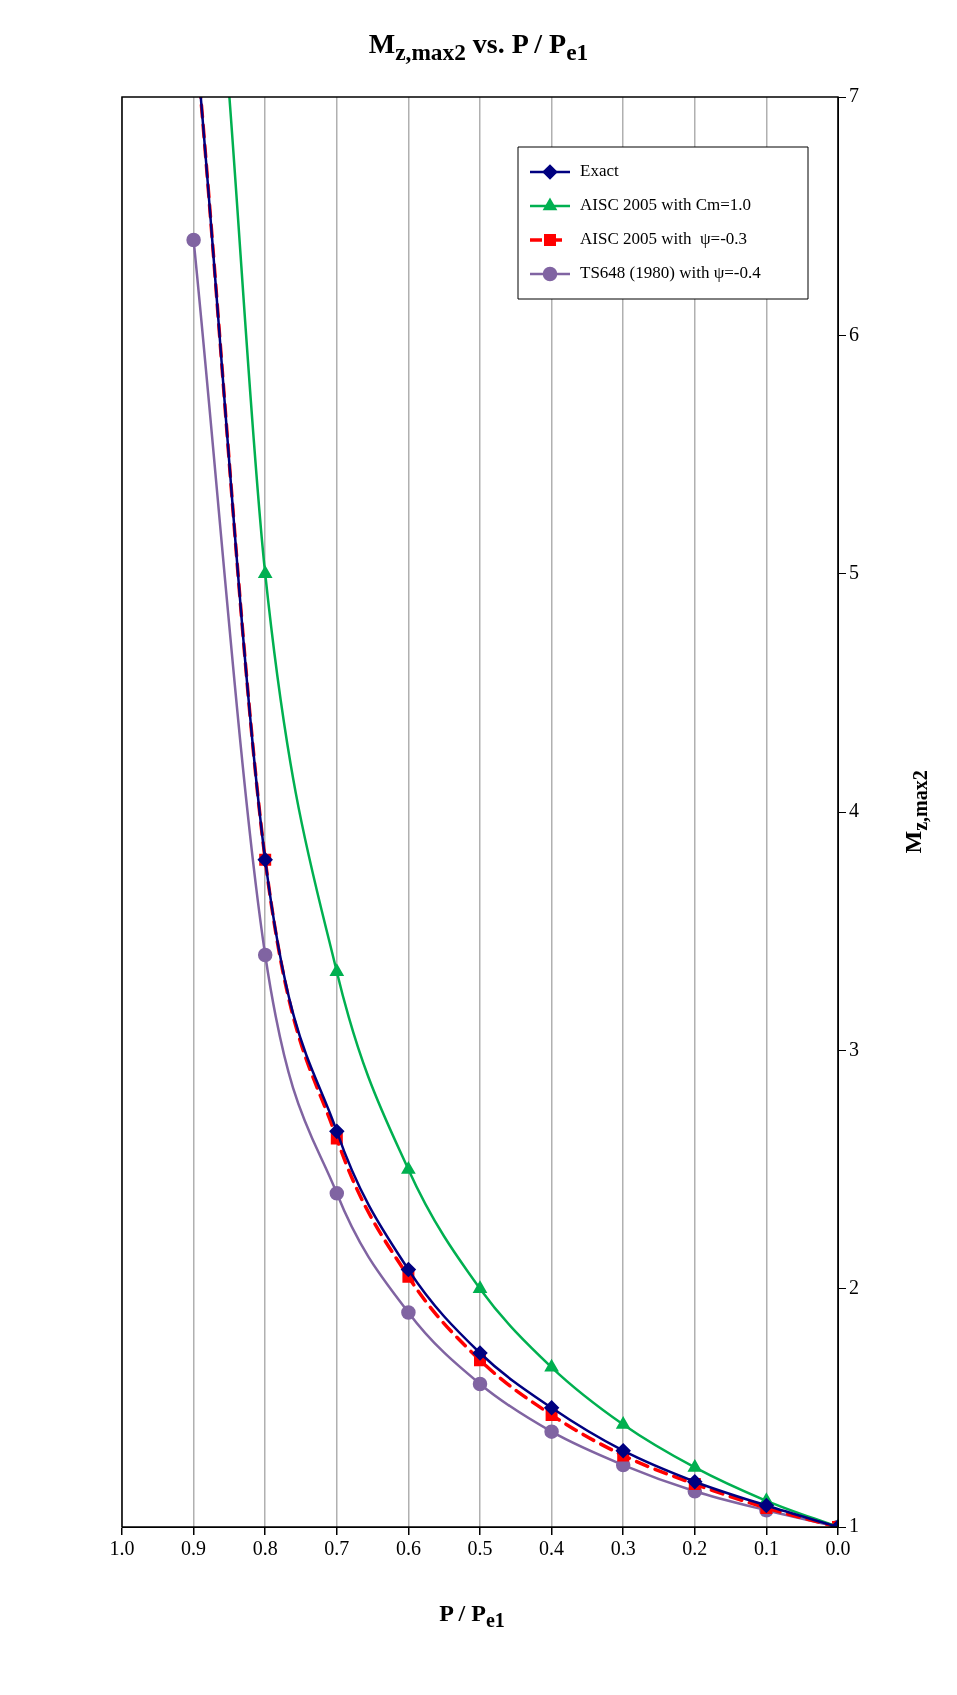 The width and height of the screenshot is (957, 1695). I want to click on y-tick-label: 7, so click(854, 95).